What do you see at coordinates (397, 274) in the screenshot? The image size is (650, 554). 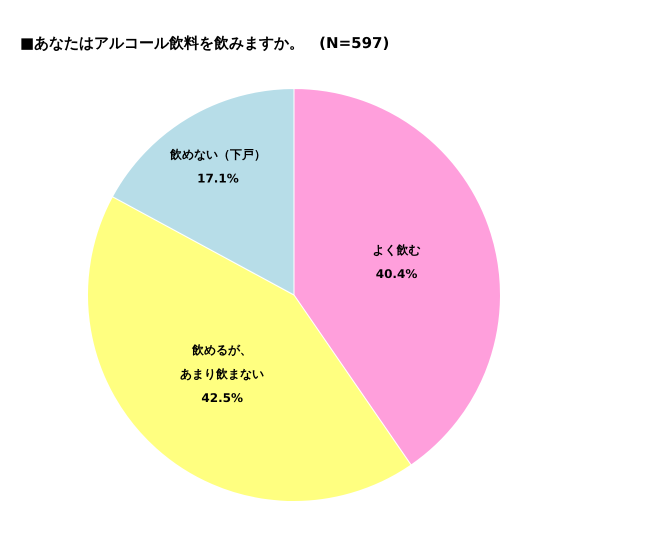 I see `data-label: 40.4%` at bounding box center [397, 274].